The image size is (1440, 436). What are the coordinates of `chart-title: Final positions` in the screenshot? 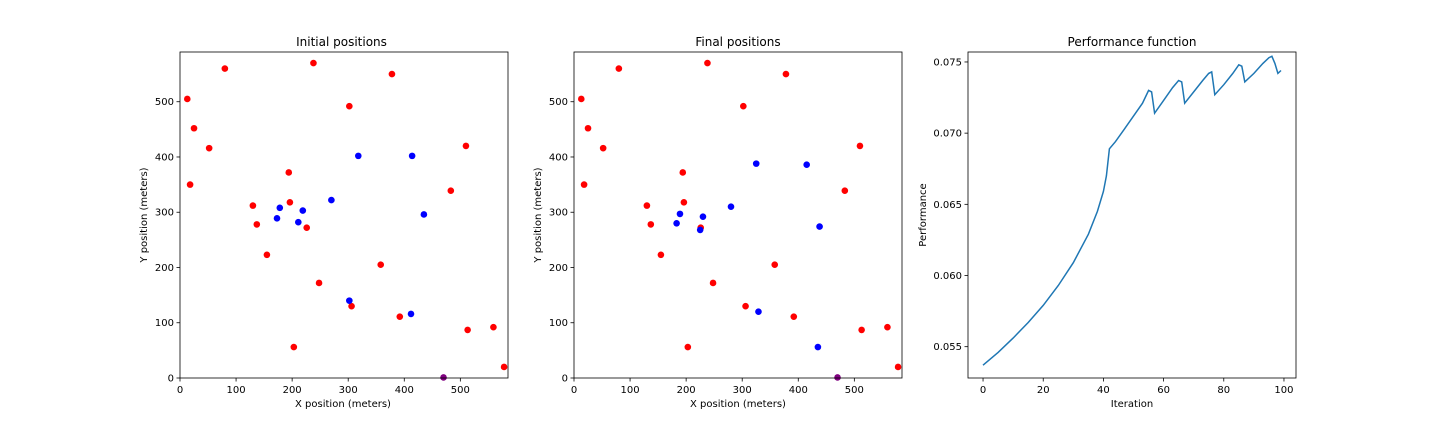 It's located at (737, 42).